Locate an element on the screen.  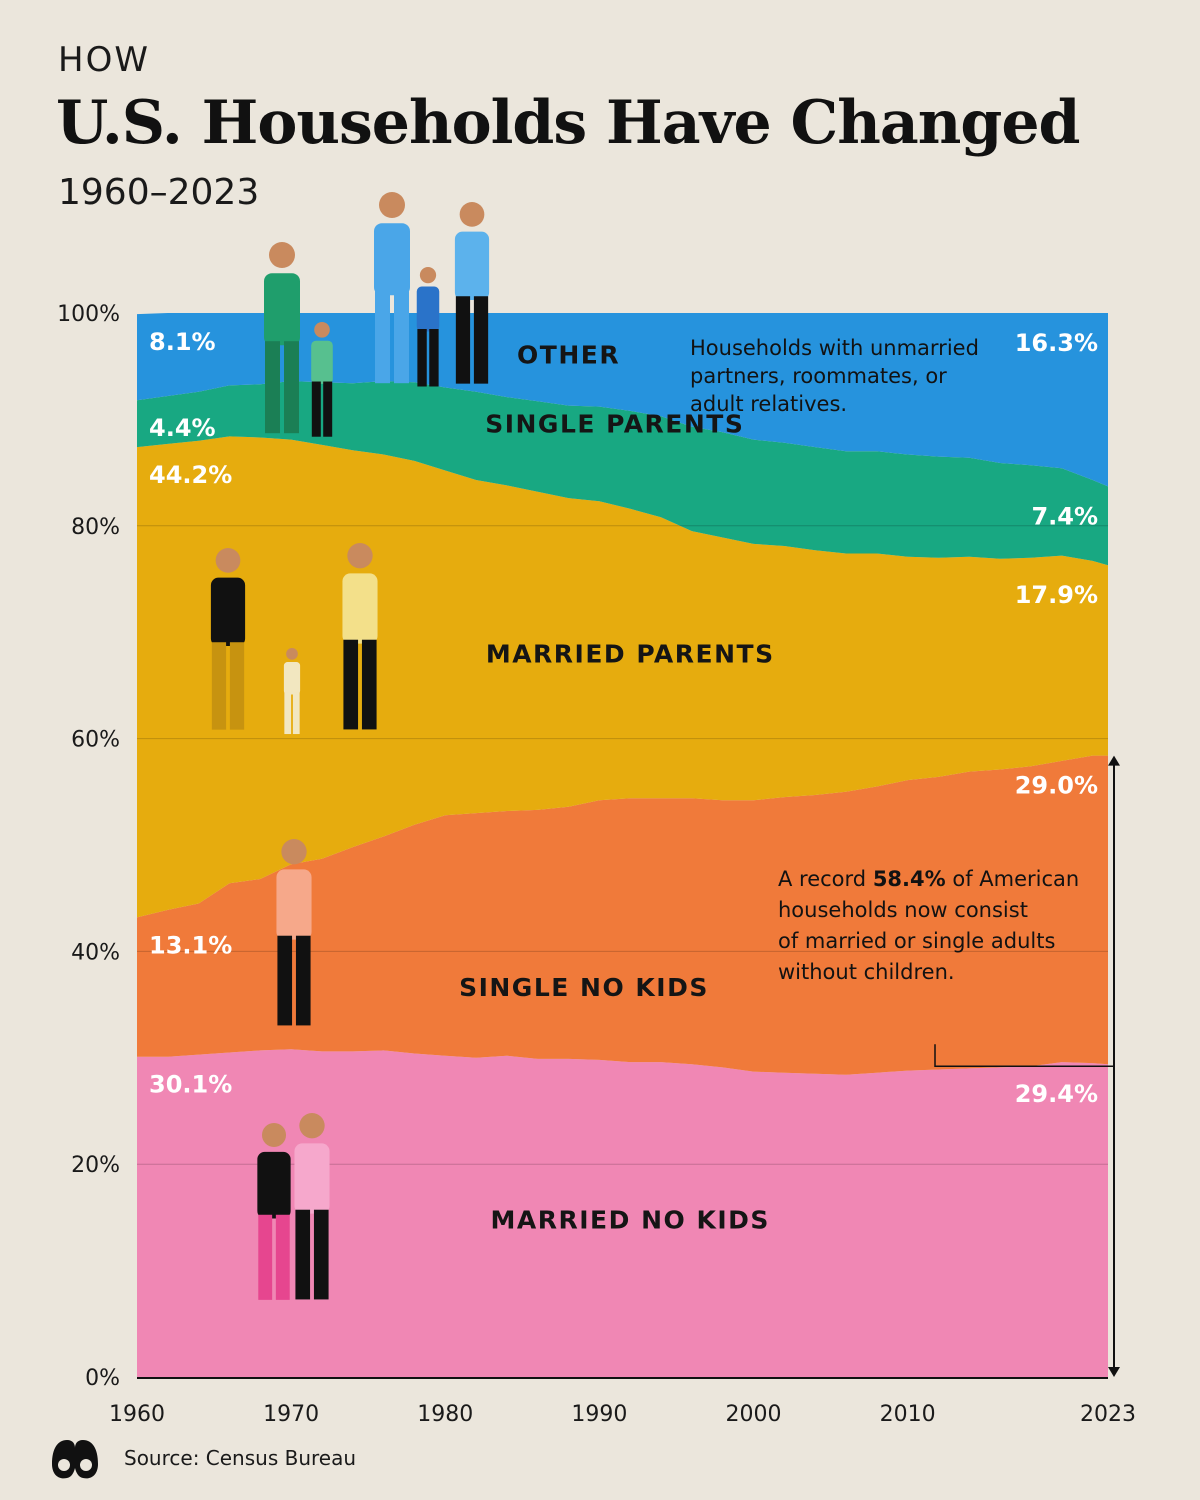
record-note-line: of married or single adults is located at coordinates (916, 941).